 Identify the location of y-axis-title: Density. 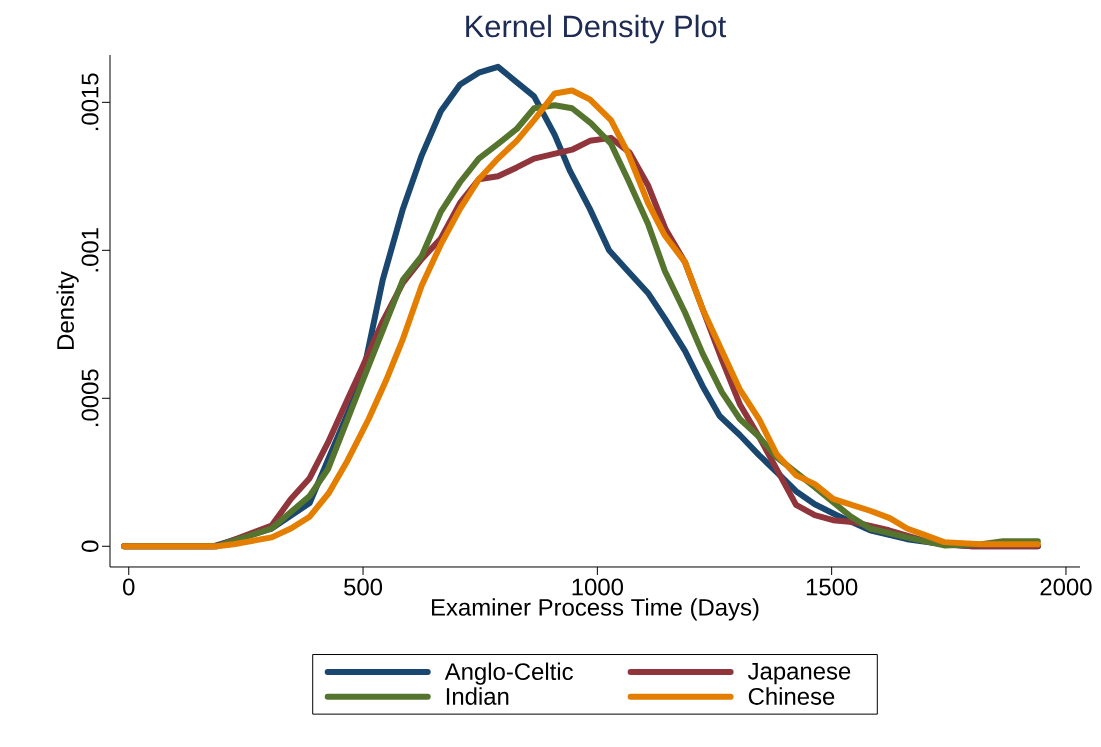
(67, 310).